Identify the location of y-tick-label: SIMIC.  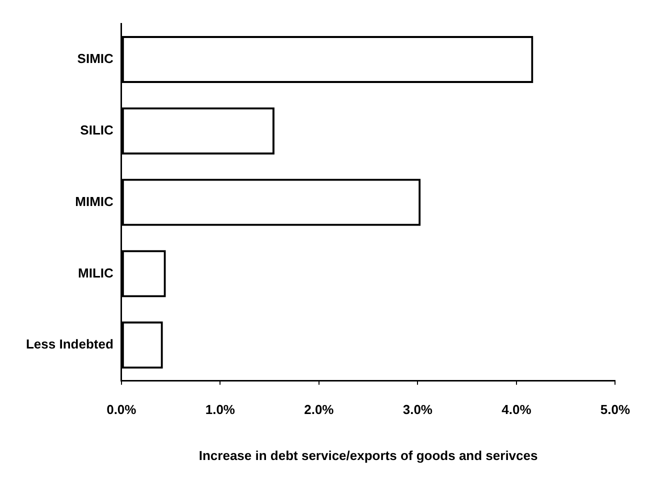
(95, 58).